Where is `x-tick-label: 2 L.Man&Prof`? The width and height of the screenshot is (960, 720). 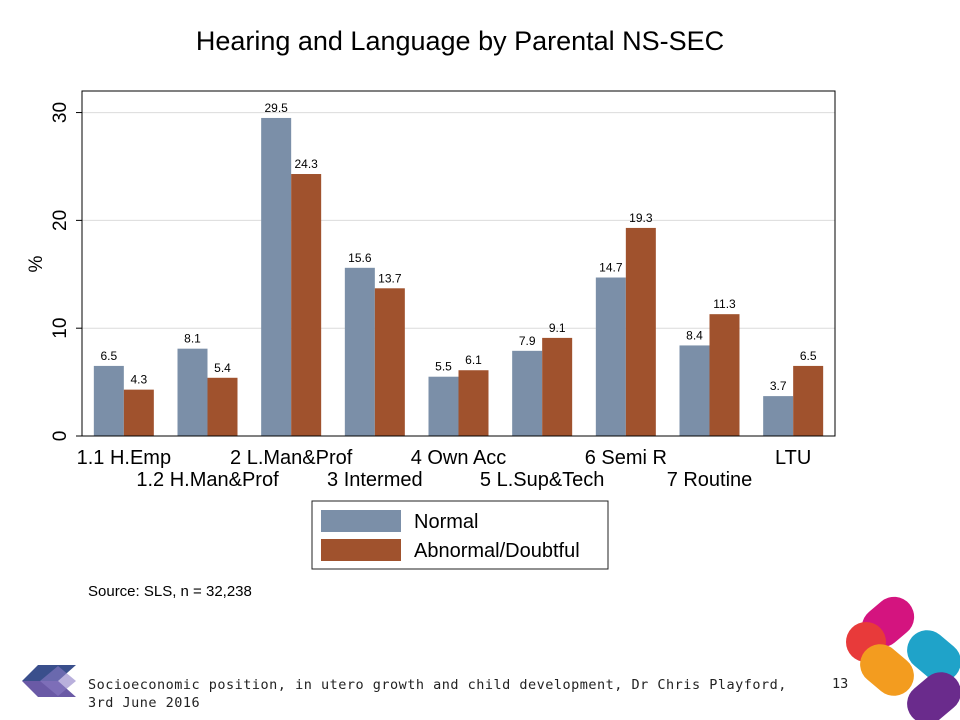 x-tick-label: 2 L.Man&Prof is located at coordinates (291, 458).